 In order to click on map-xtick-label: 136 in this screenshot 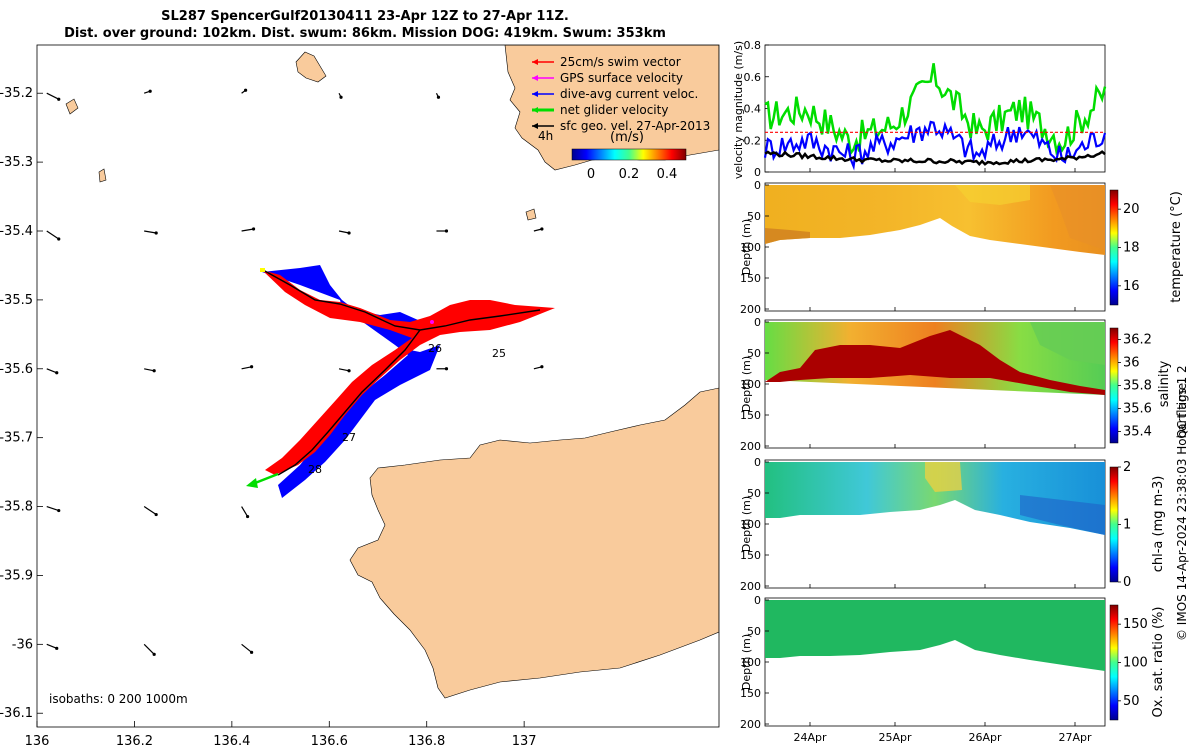, I will do `click(37, 741)`.